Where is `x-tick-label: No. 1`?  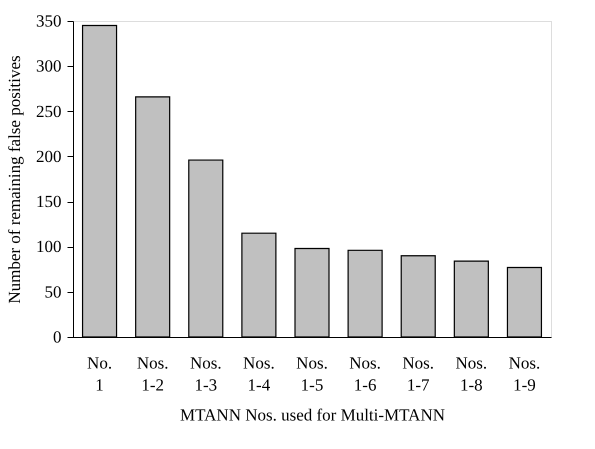 x-tick-label: No. 1 is located at coordinates (99, 374).